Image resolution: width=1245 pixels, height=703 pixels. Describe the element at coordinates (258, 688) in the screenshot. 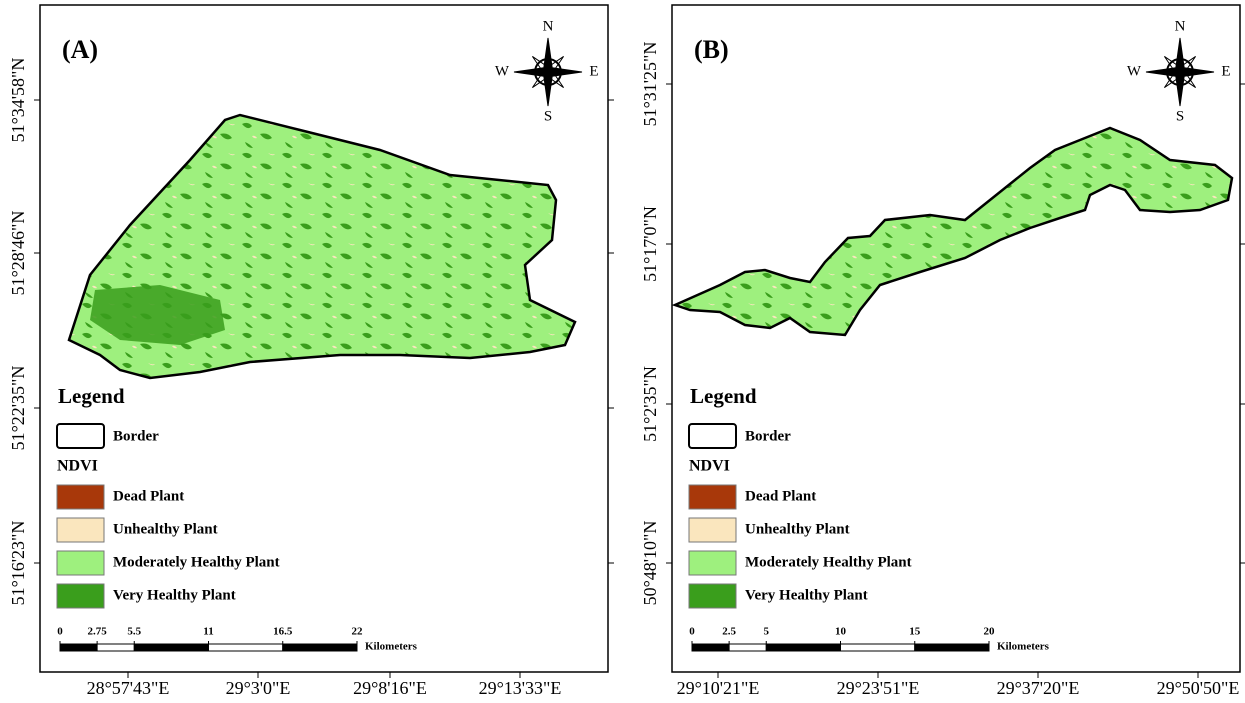

I see `lon-label: 29°3'0"E` at that location.